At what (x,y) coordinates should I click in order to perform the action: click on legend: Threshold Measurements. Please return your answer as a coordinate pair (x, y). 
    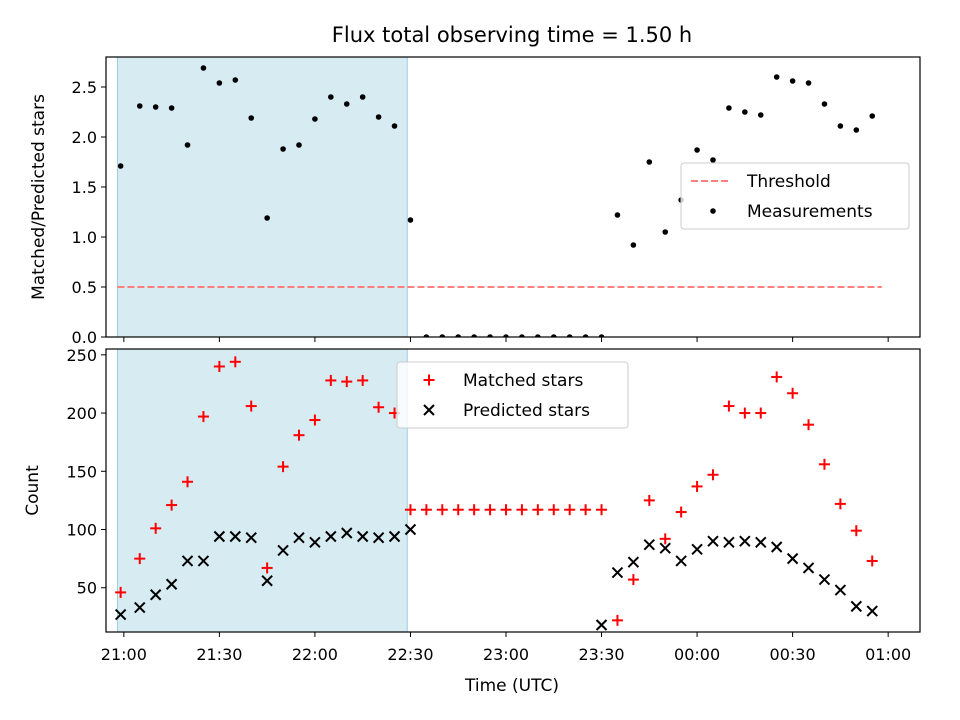
    Looking at the image, I should click on (795, 196).